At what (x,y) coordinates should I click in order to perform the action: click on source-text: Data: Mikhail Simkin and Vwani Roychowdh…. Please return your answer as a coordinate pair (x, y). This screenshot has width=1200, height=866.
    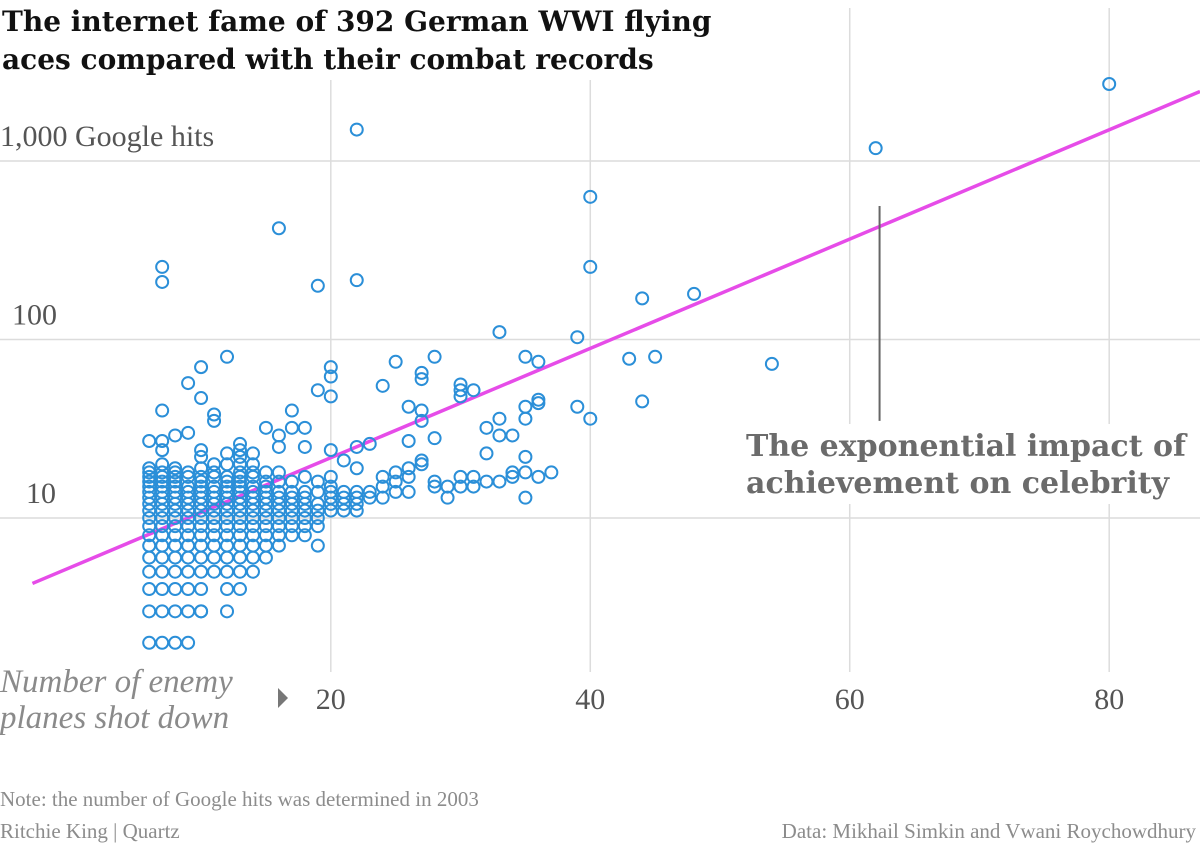
    Looking at the image, I should click on (989, 831).